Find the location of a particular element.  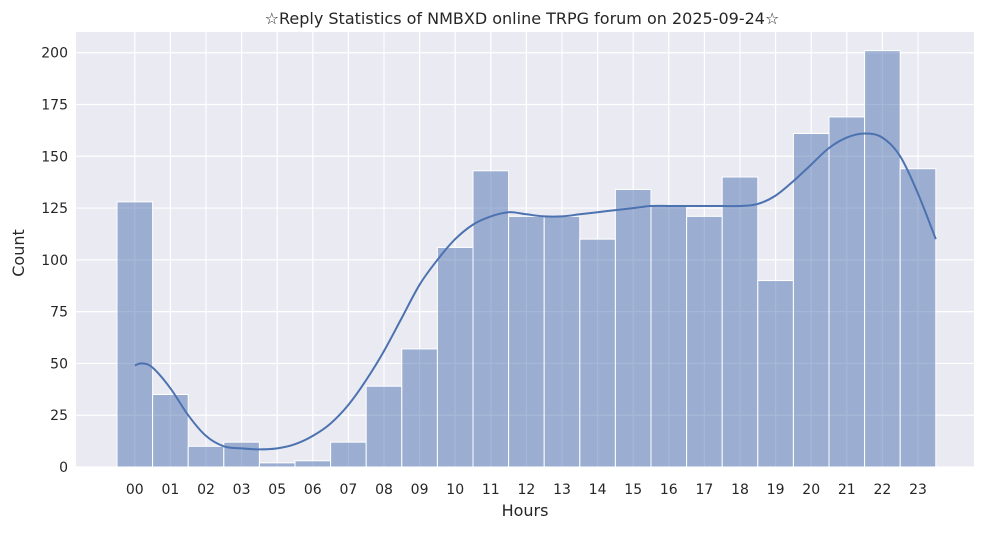

y-tick-labels: 0 25 50 75 100 125 150 175 200 is located at coordinates (54, 261).